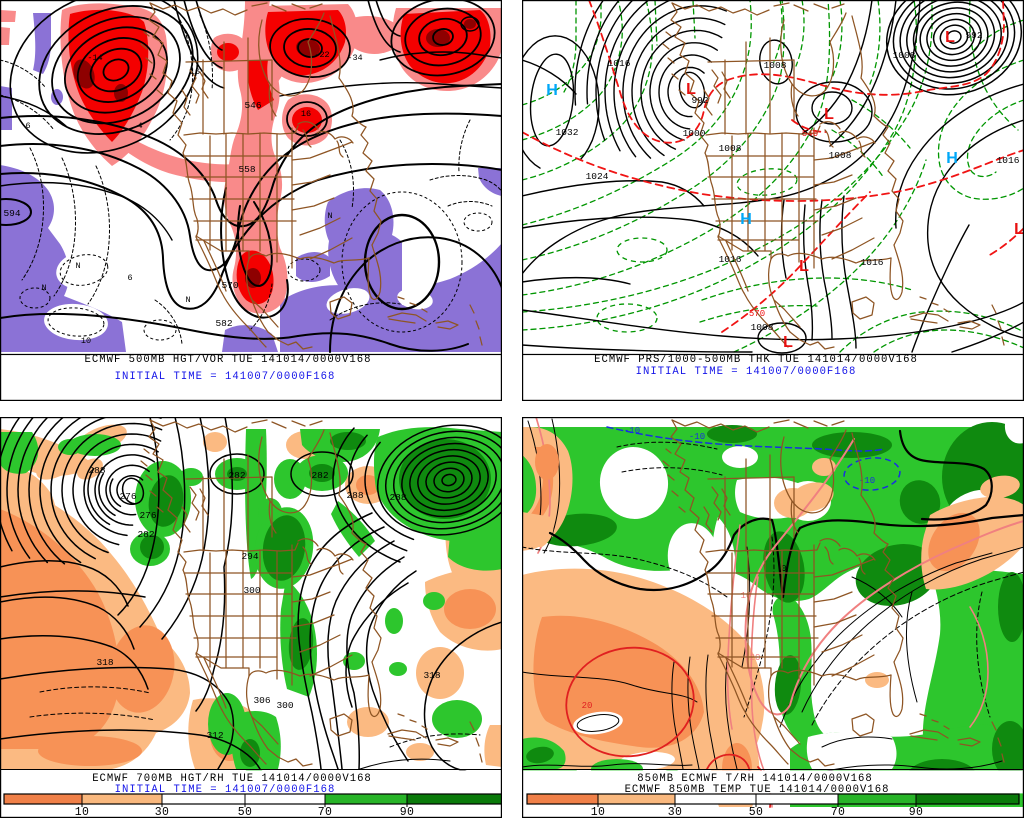 Image resolution: width=1024 pixels, height=819 pixels. Describe the element at coordinates (246, 169) in the screenshot. I see `svg-text: 558` at that location.